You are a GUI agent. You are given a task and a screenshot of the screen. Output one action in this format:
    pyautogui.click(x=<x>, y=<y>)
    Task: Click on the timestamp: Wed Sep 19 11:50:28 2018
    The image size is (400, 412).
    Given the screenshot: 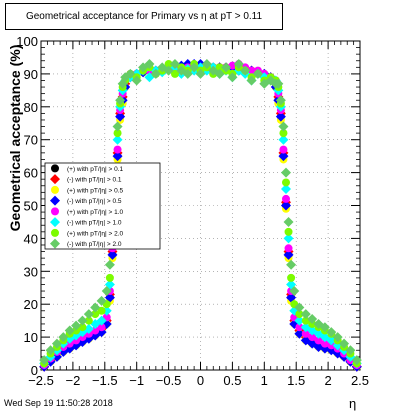 What is the action you would take?
    pyautogui.click(x=58, y=403)
    